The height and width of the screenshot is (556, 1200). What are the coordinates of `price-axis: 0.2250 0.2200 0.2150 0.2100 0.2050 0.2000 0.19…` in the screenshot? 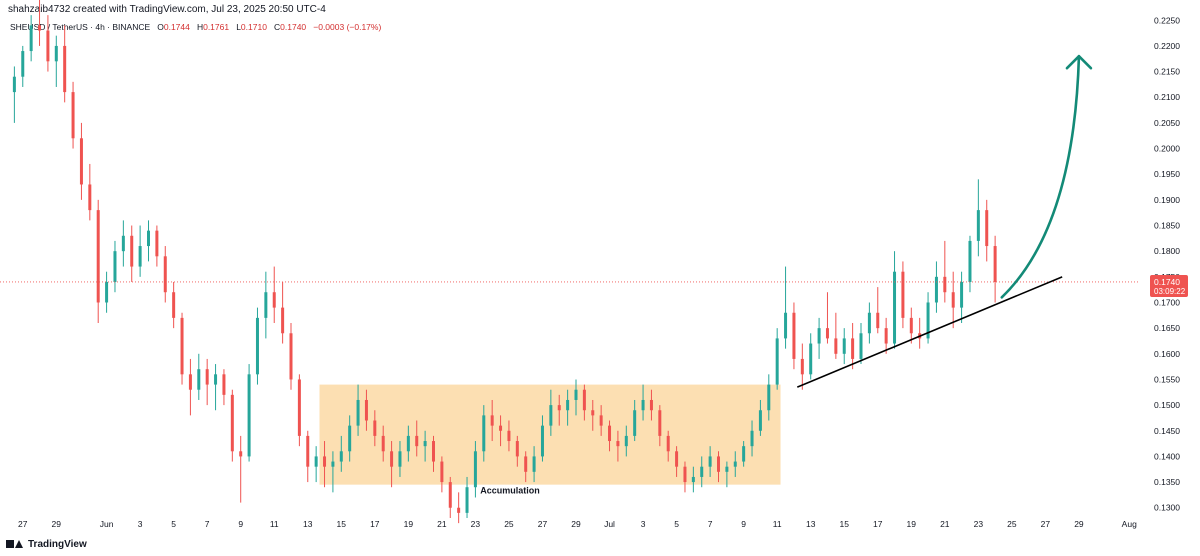 It's located at (1169, 264).